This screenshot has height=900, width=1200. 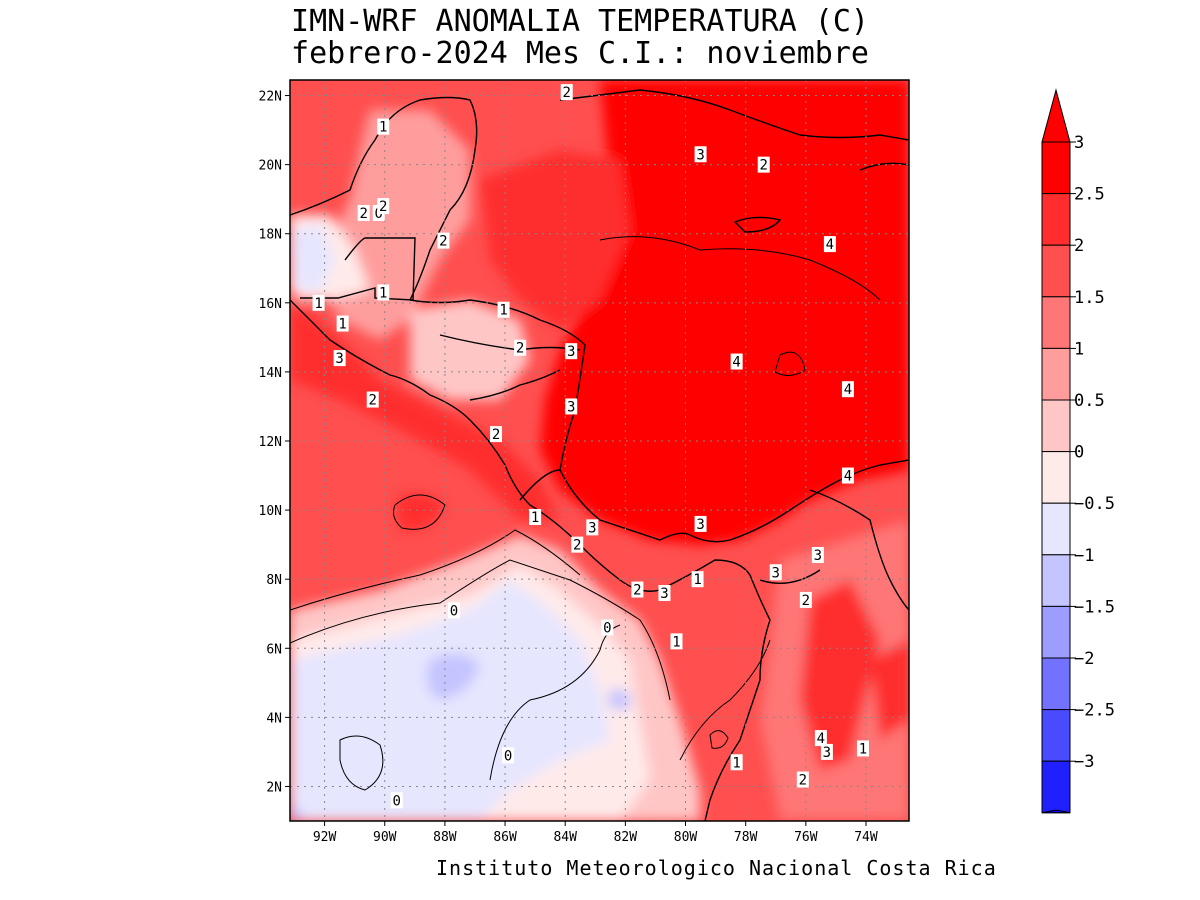 What do you see at coordinates (385, 837) in the screenshot?
I see `lon-tick-label: 90W` at bounding box center [385, 837].